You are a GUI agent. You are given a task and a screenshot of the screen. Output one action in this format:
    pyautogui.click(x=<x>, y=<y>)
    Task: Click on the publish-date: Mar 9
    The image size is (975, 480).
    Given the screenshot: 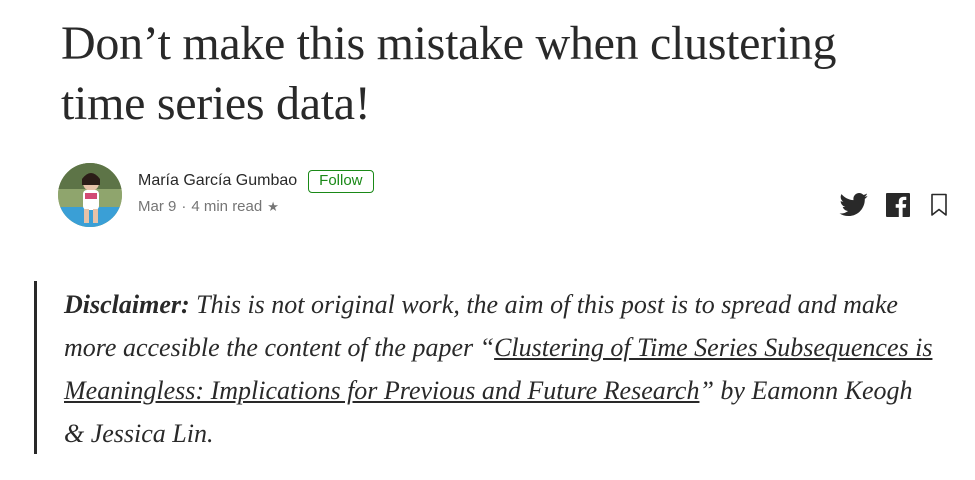 What is the action you would take?
    pyautogui.click(x=157, y=206)
    